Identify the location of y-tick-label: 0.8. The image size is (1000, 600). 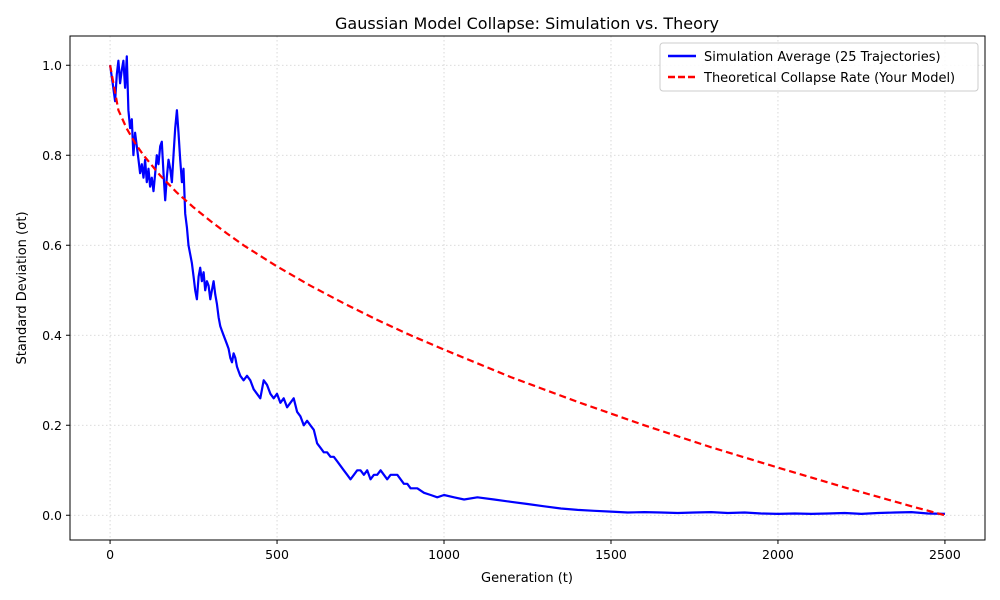
(52, 155).